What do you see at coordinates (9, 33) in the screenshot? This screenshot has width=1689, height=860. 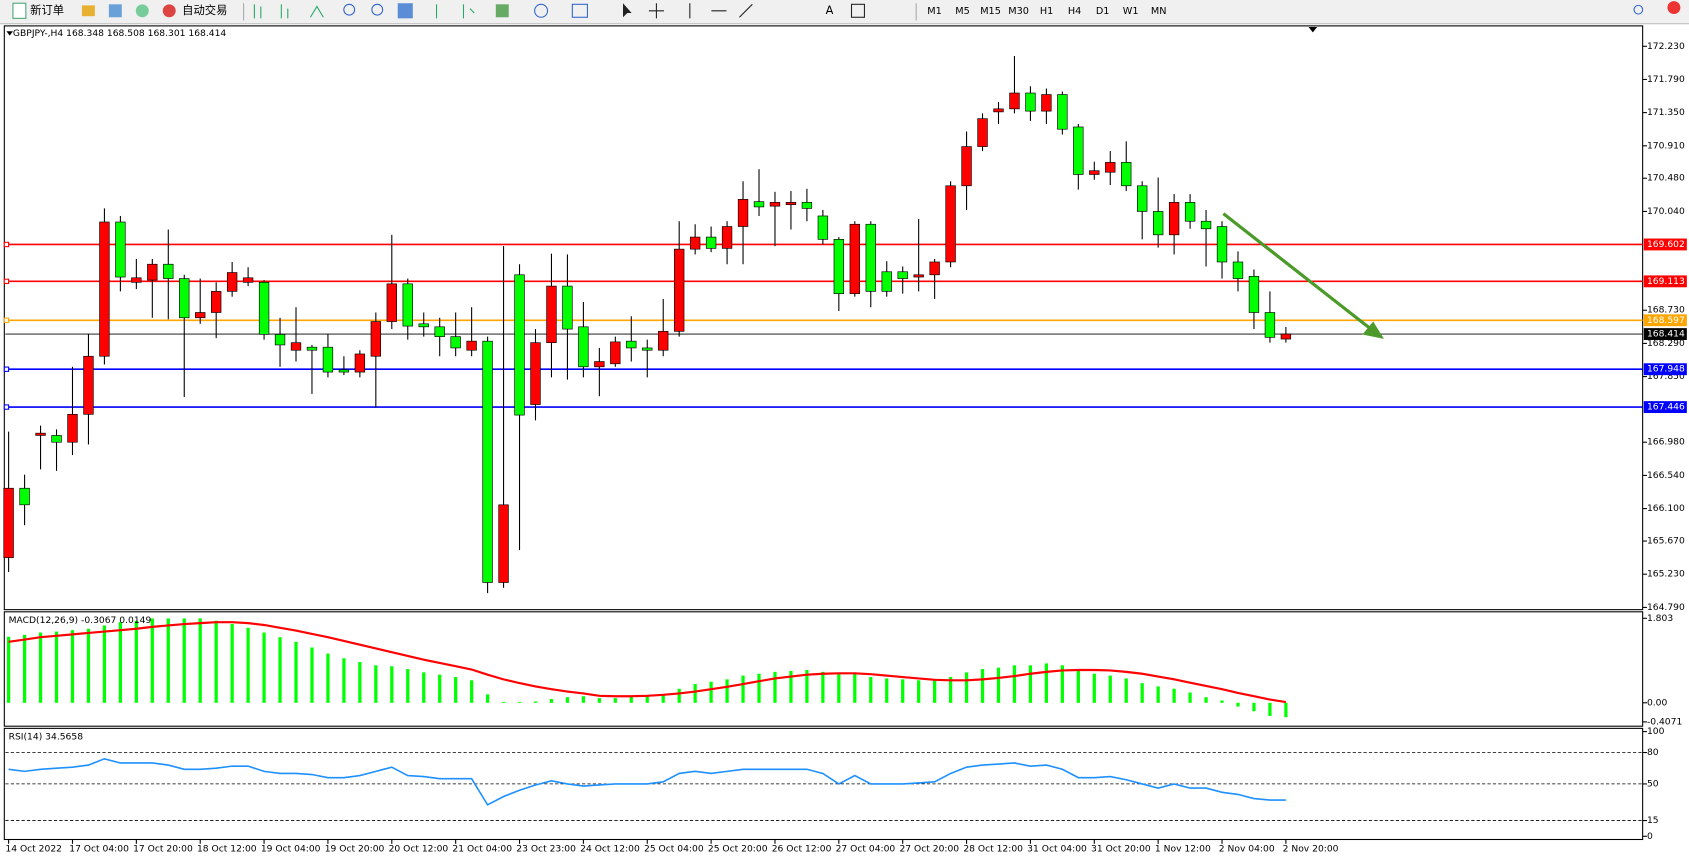 I see `title-marker` at bounding box center [9, 33].